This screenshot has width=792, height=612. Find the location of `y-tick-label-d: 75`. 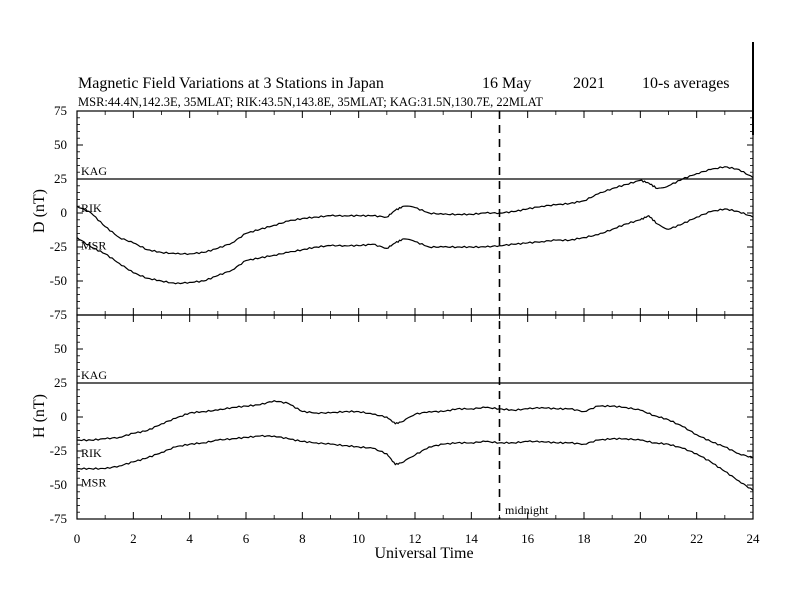

y-tick-label-d: 75 is located at coordinates (60, 110).